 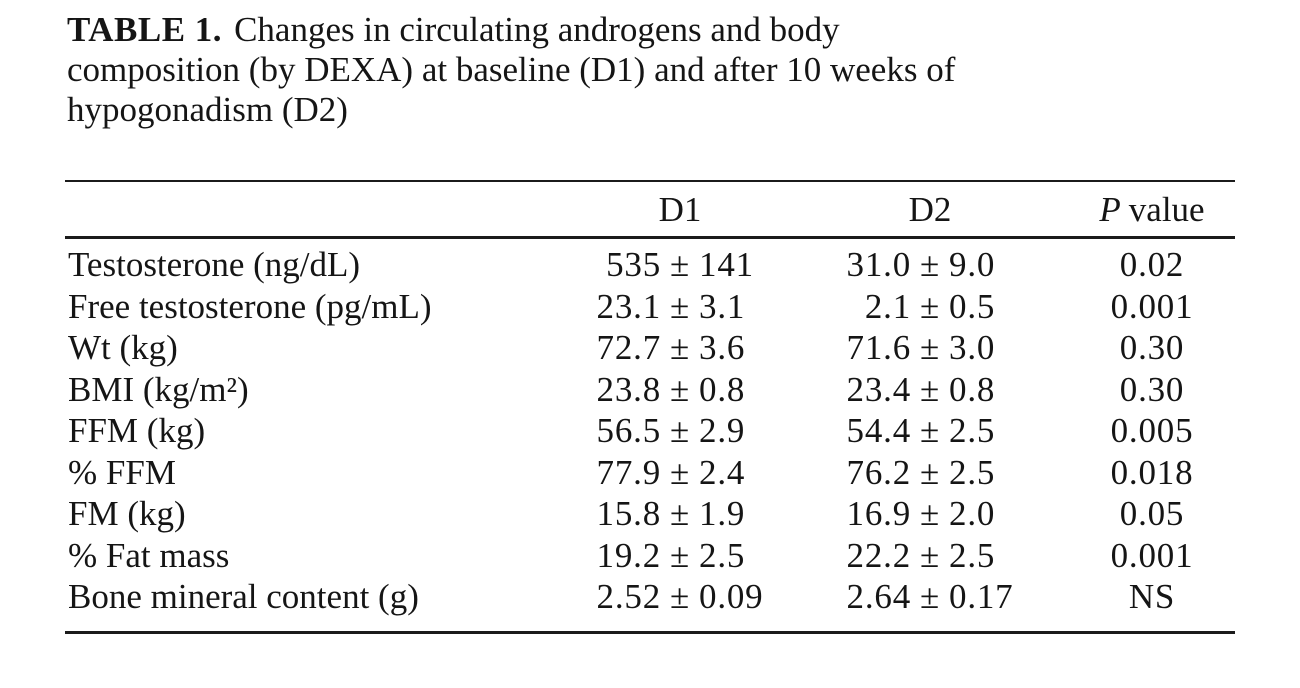 I want to click on d2-sd: 0.8, so click(x=972, y=389).